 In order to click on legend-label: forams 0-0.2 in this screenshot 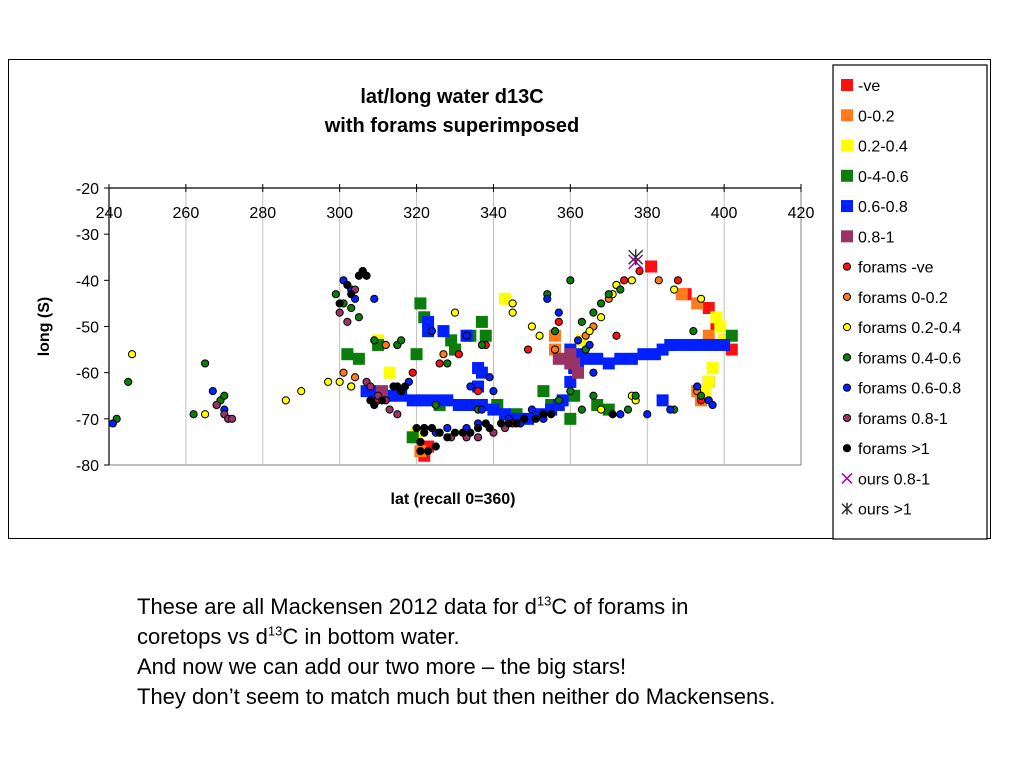, I will do `click(903, 298)`.